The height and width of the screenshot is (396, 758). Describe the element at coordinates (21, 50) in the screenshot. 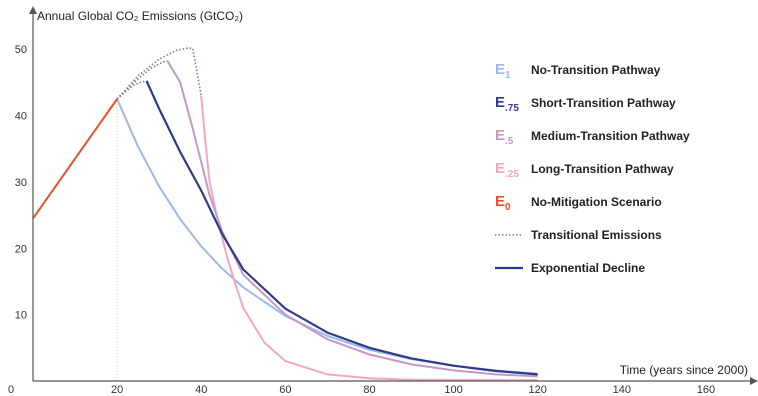

I see `y-tick-label: 50` at that location.